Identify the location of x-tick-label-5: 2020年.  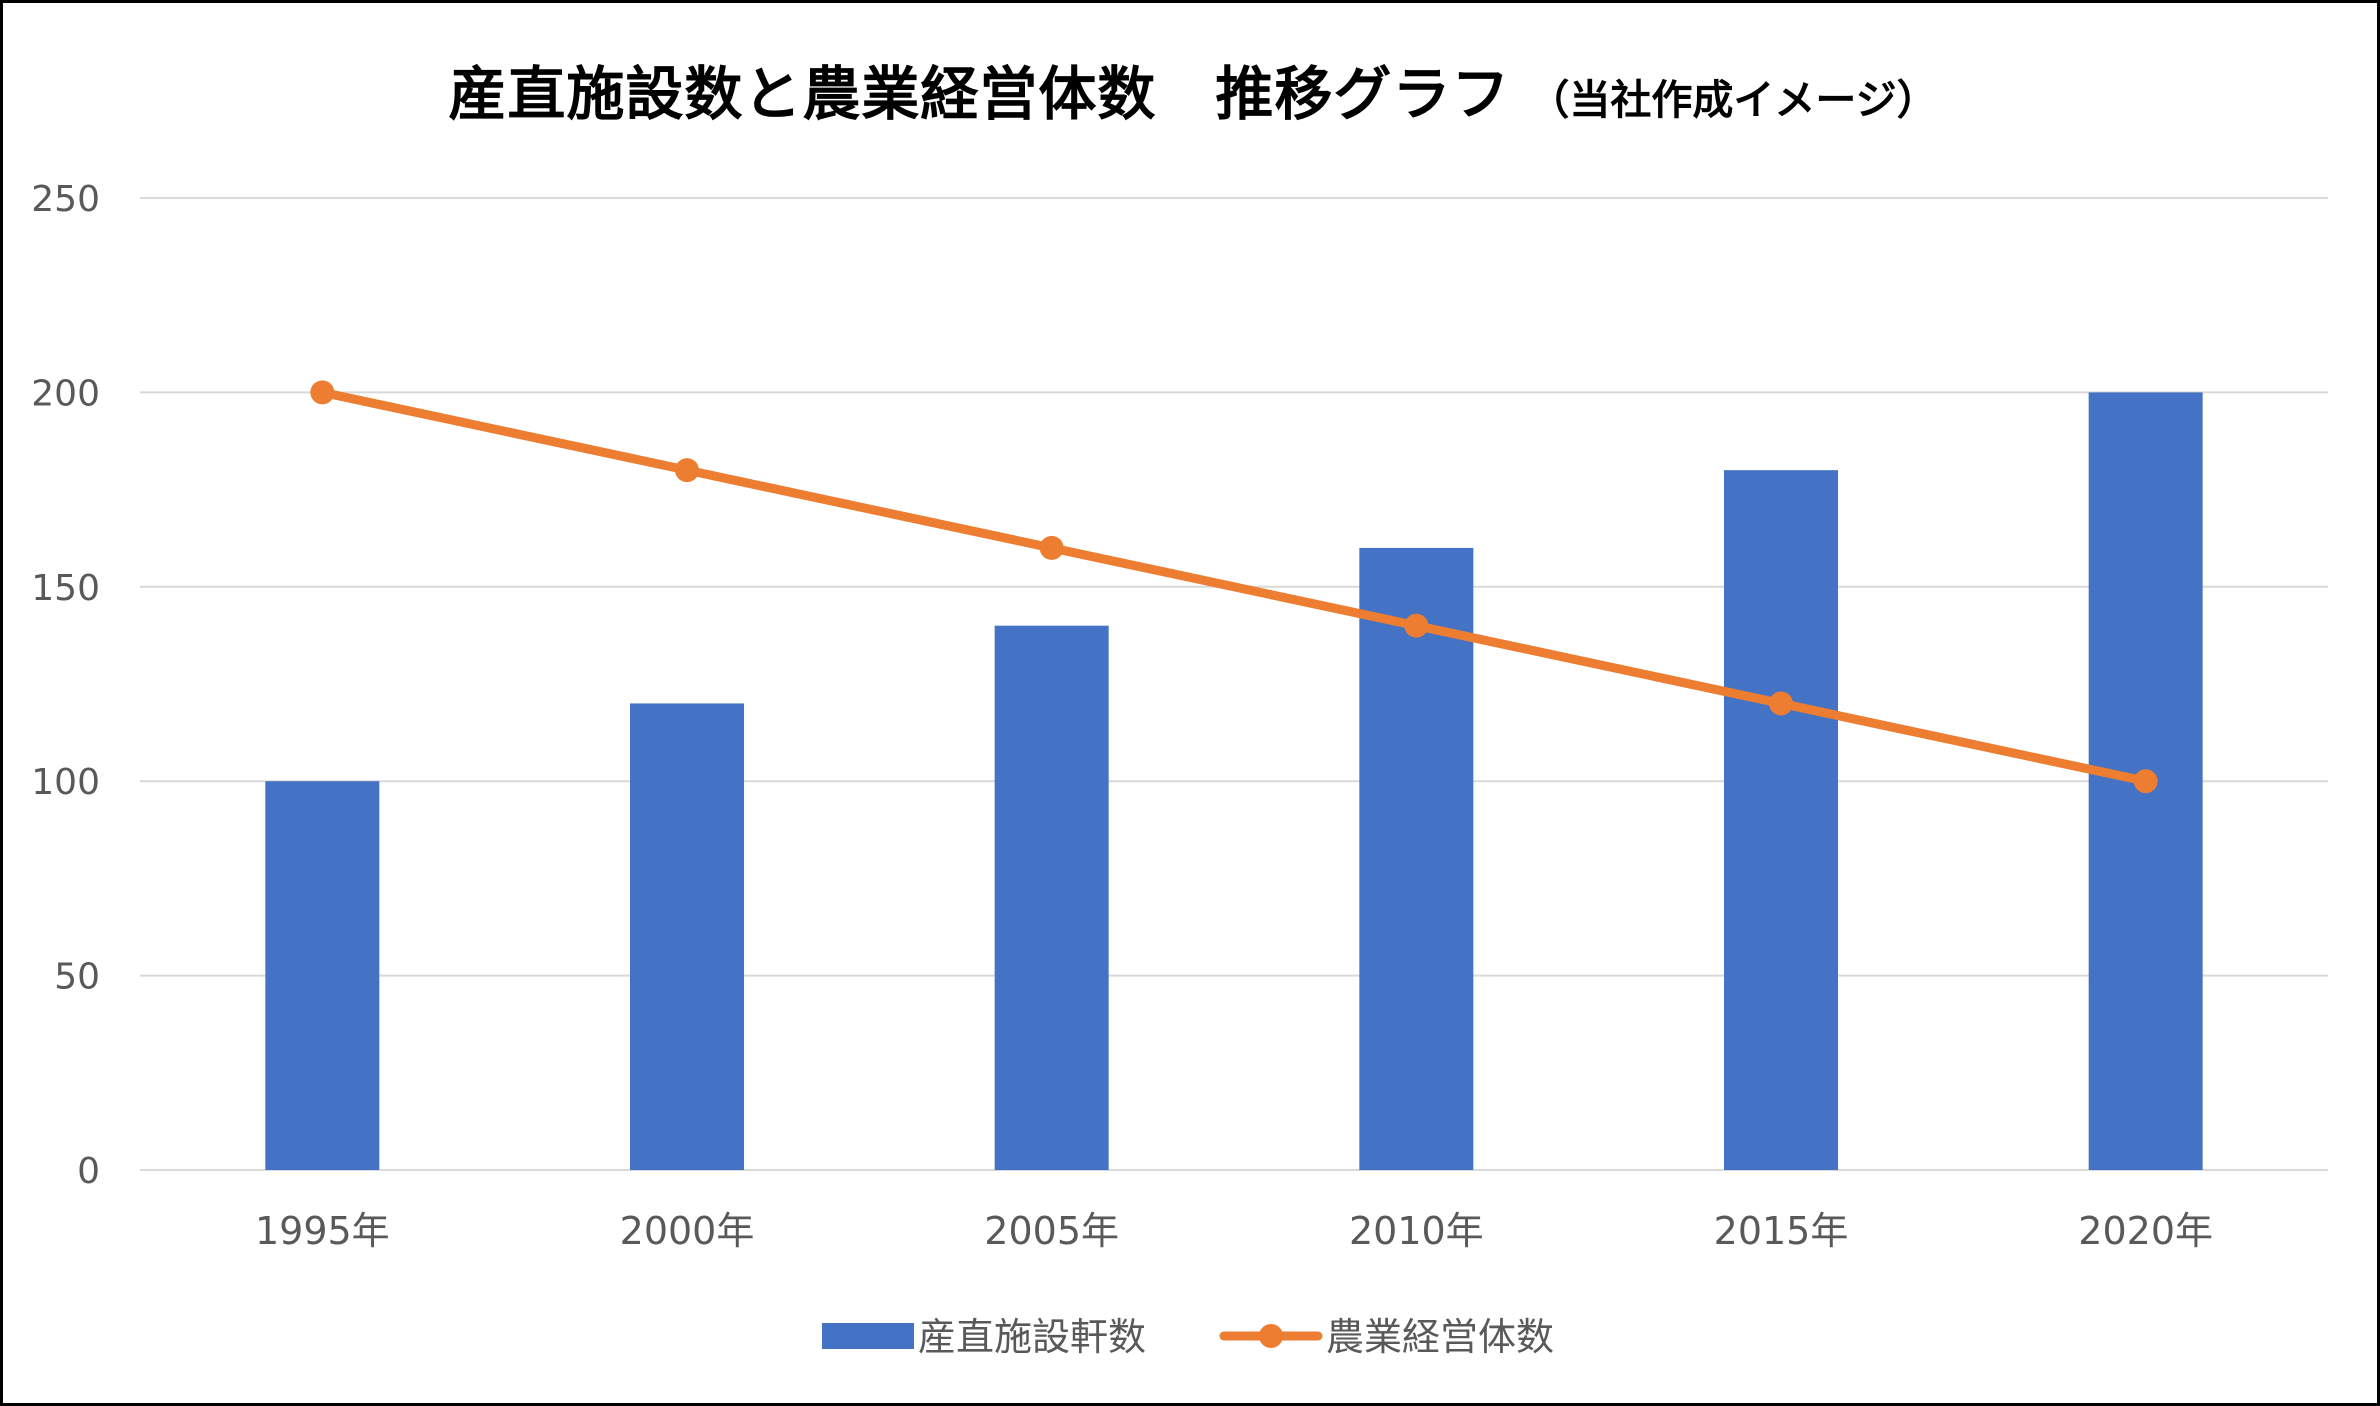
(2145, 1231).